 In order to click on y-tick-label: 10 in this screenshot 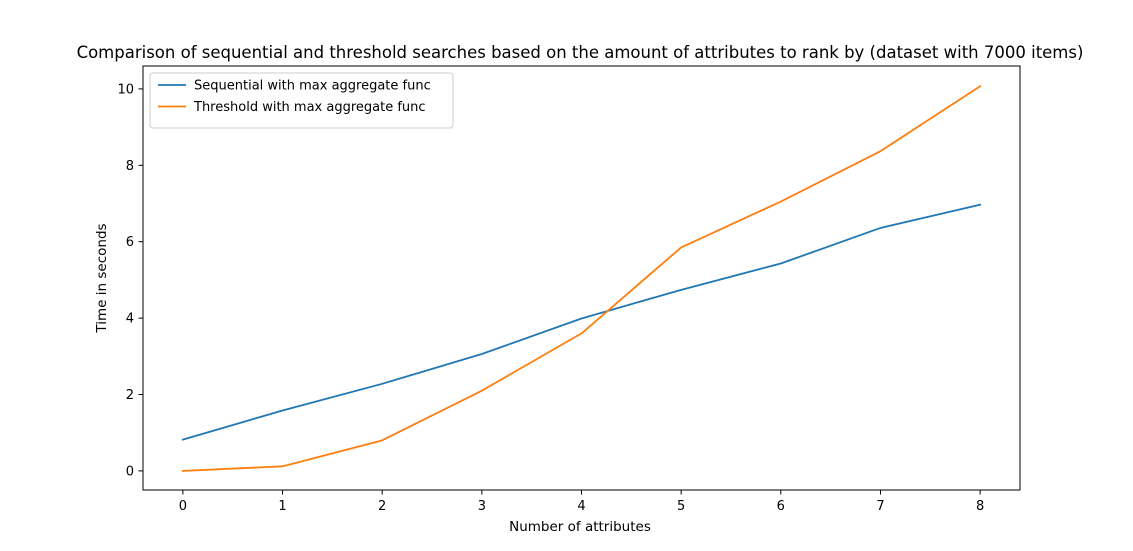, I will do `click(125, 89)`.